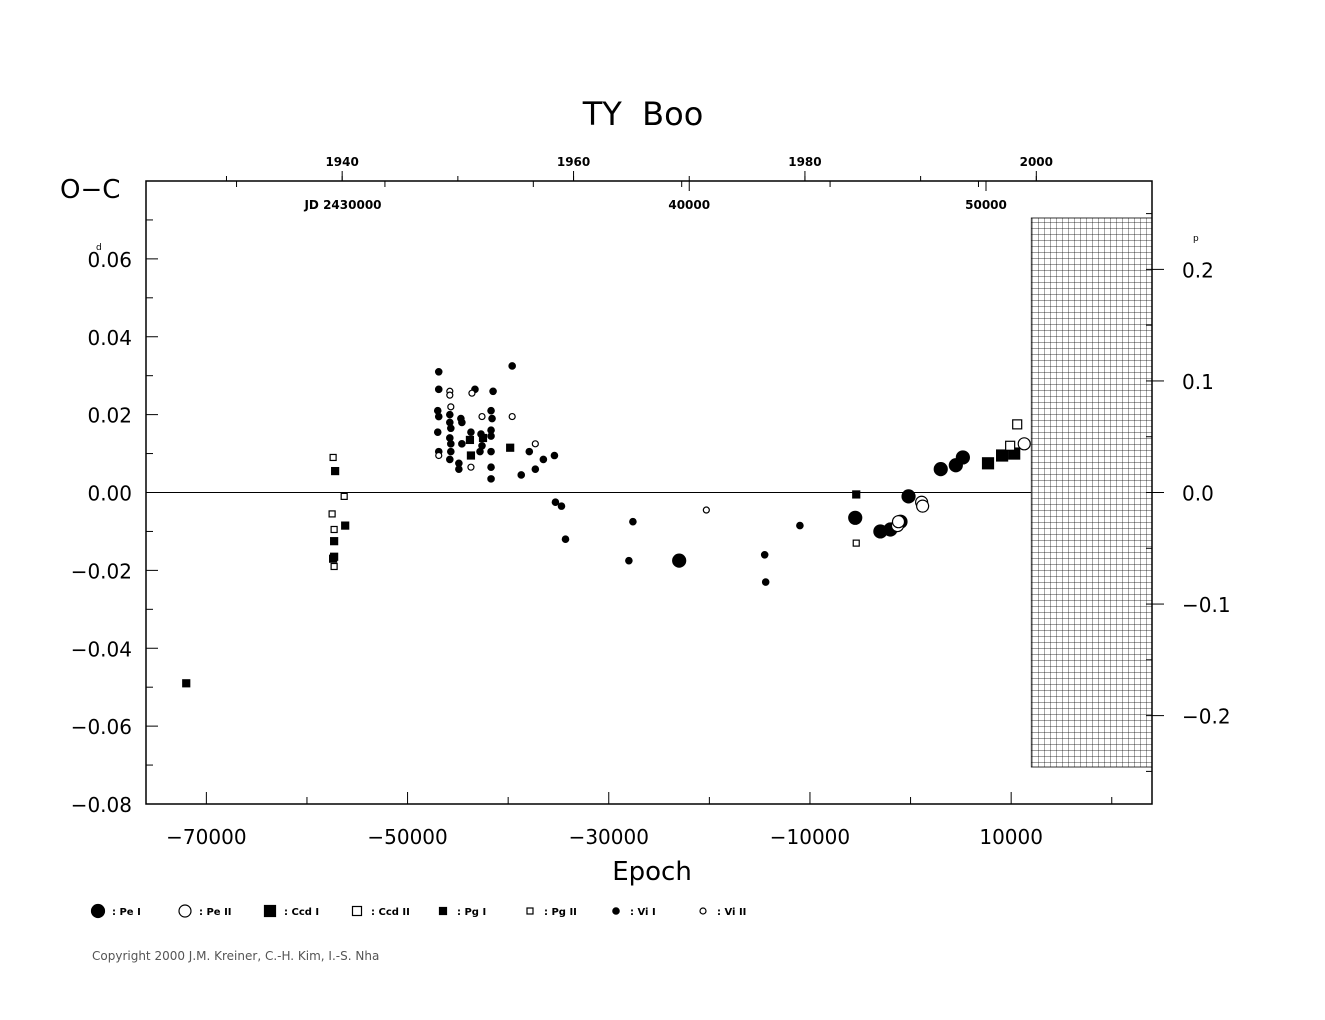  What do you see at coordinates (99, 248) in the screenshot?
I see `y-axis-unit: d` at bounding box center [99, 248].